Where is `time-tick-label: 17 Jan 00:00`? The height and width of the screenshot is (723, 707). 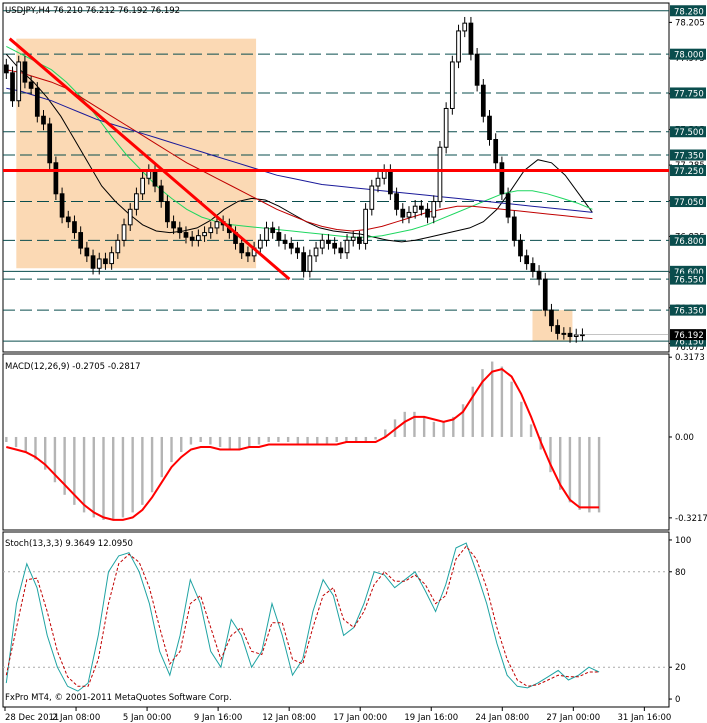
time-tick-label: 17 Jan 00:00 is located at coordinates (360, 718).